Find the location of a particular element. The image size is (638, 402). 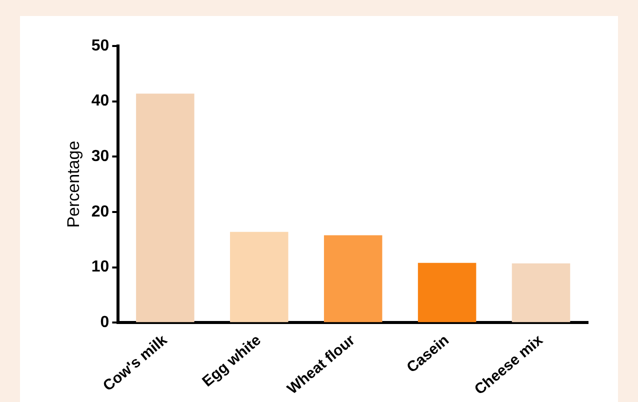

y-tick-label: 30 is located at coordinates (100, 157).